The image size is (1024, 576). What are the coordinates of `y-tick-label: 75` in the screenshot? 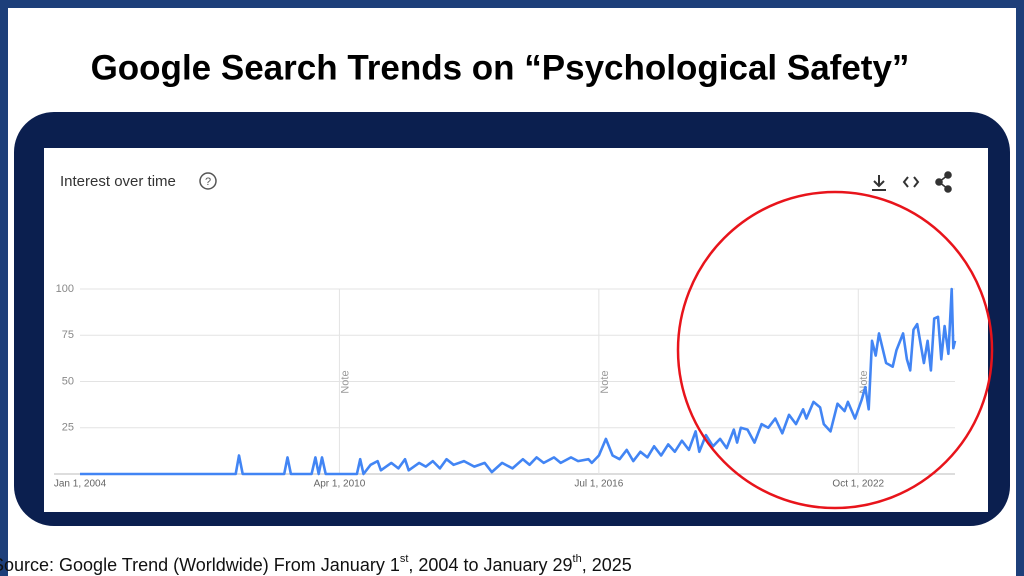 It's located at (68, 335).